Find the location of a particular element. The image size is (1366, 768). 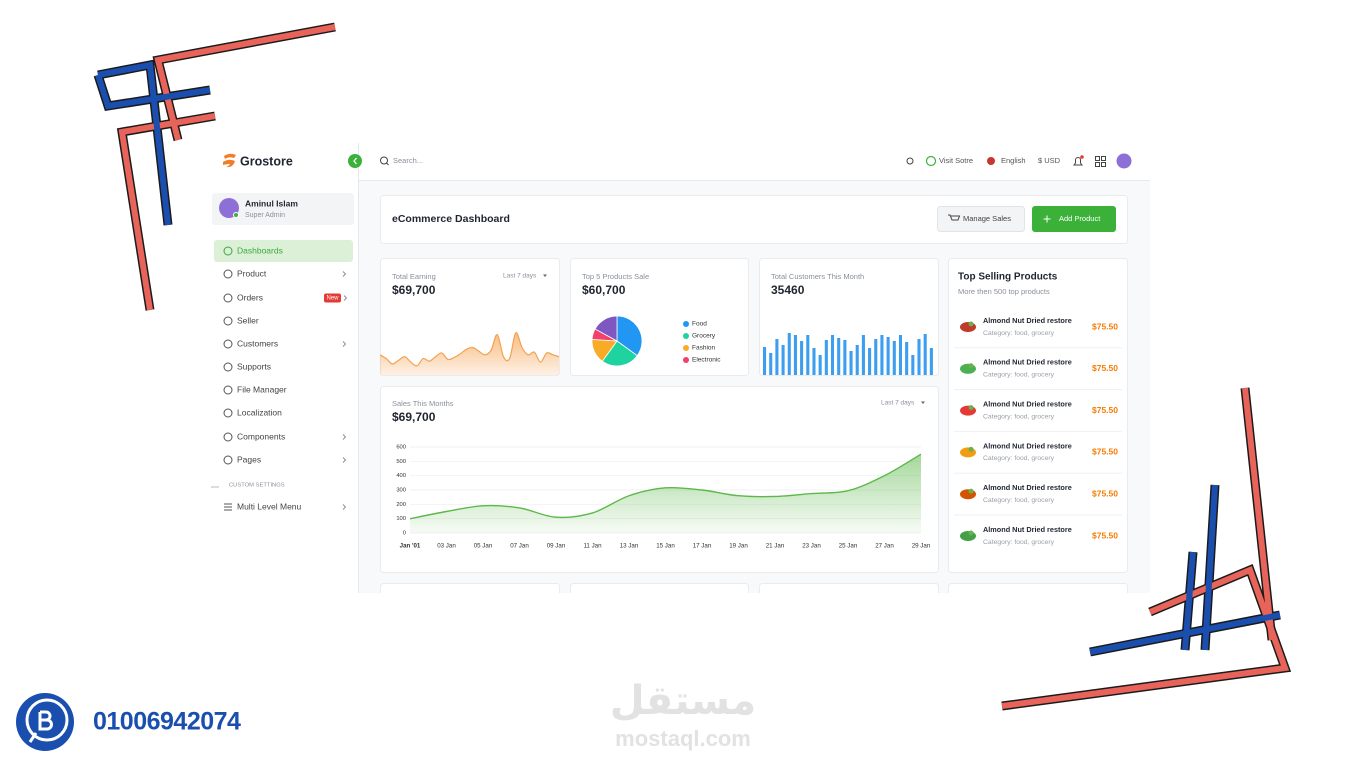

pie-slice is located at coordinates (606, 328).